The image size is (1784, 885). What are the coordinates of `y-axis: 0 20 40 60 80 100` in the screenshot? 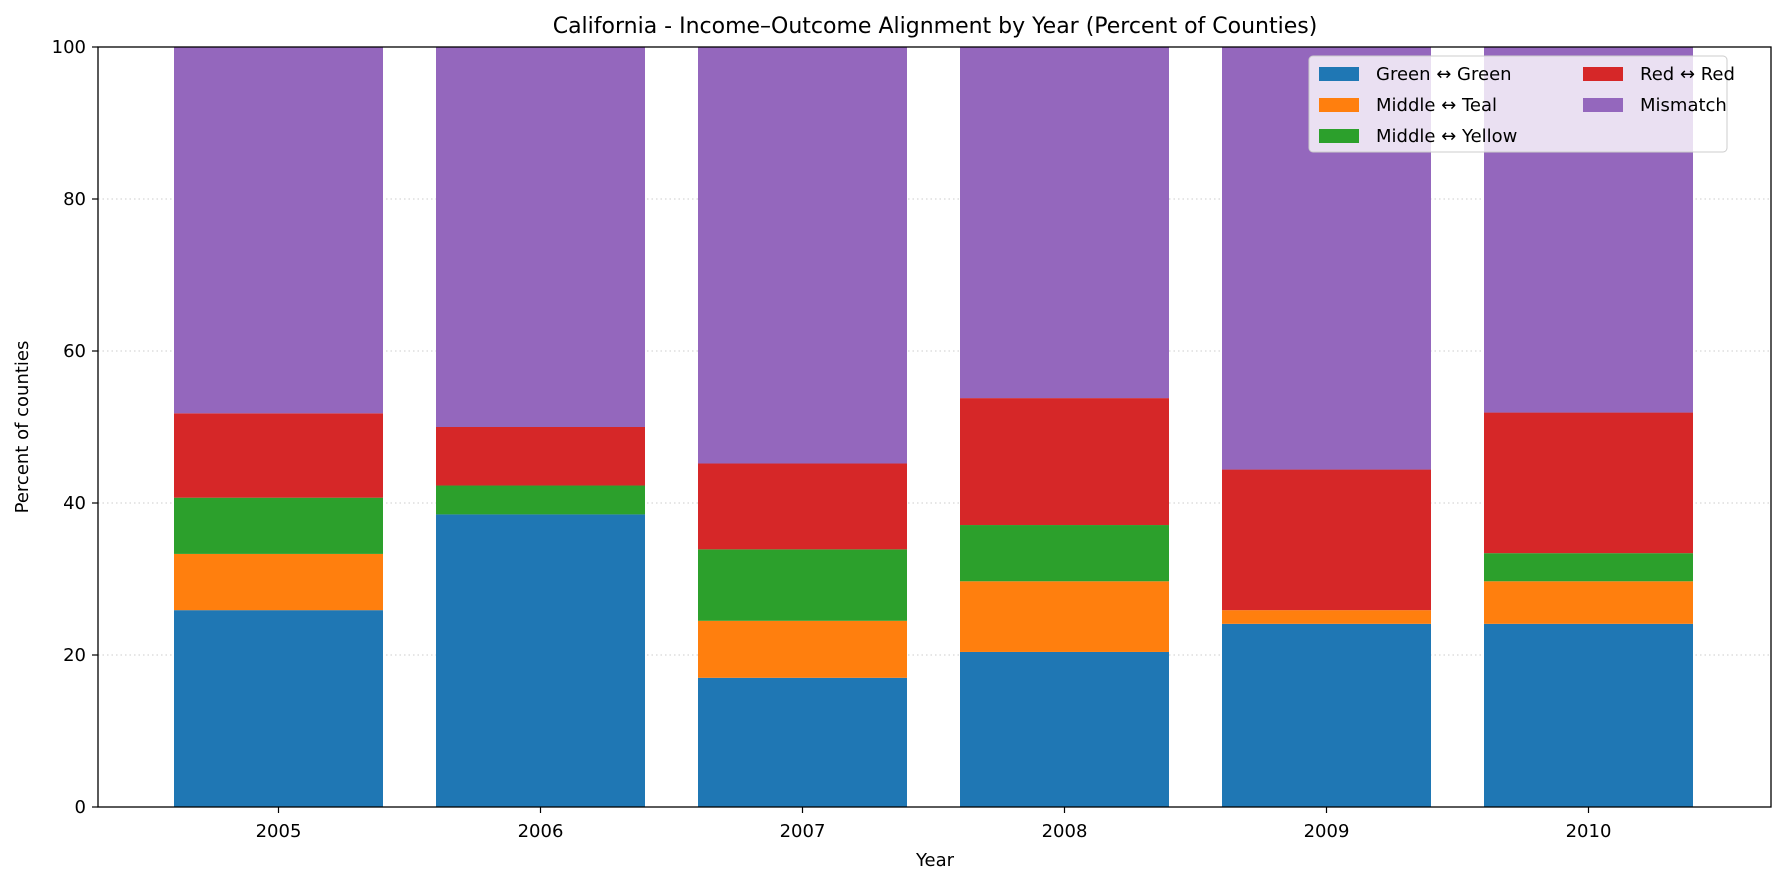 It's located at (75, 427).